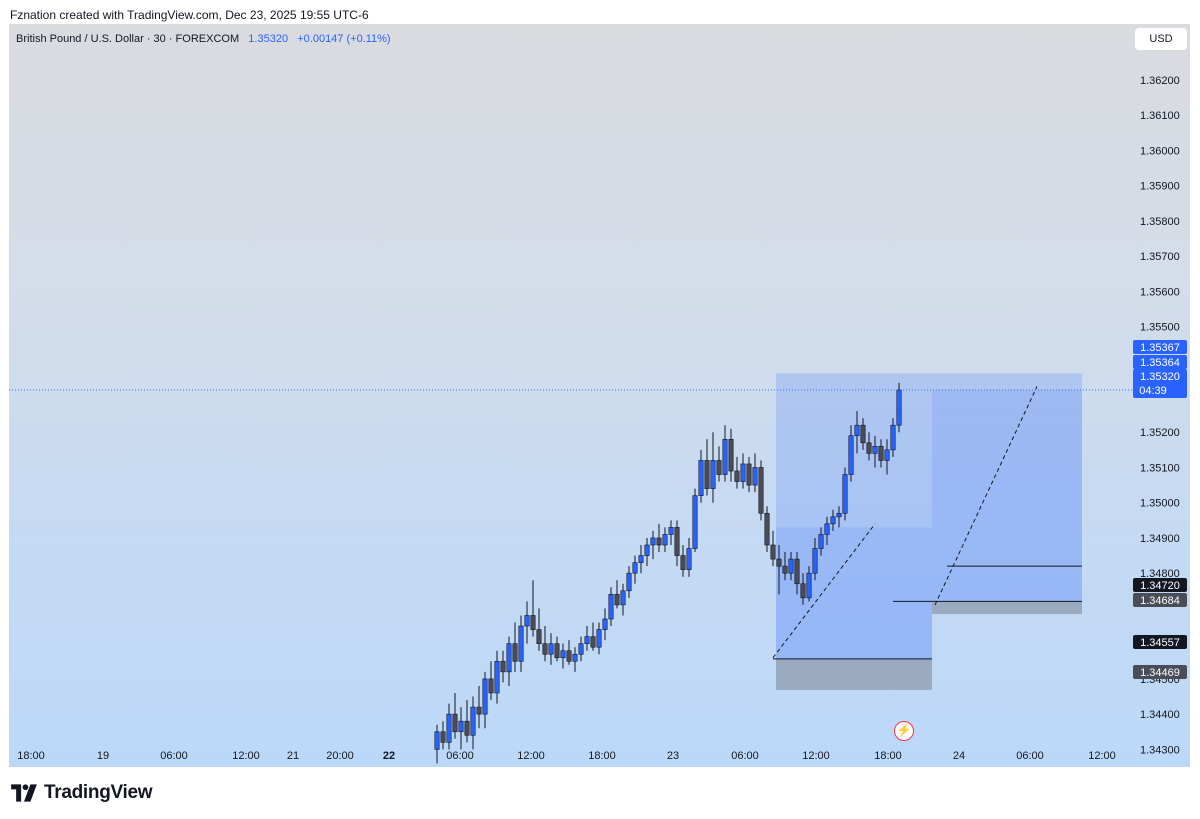 This screenshot has width=1200, height=819. I want to click on currency-button: USD, so click(1161, 39).